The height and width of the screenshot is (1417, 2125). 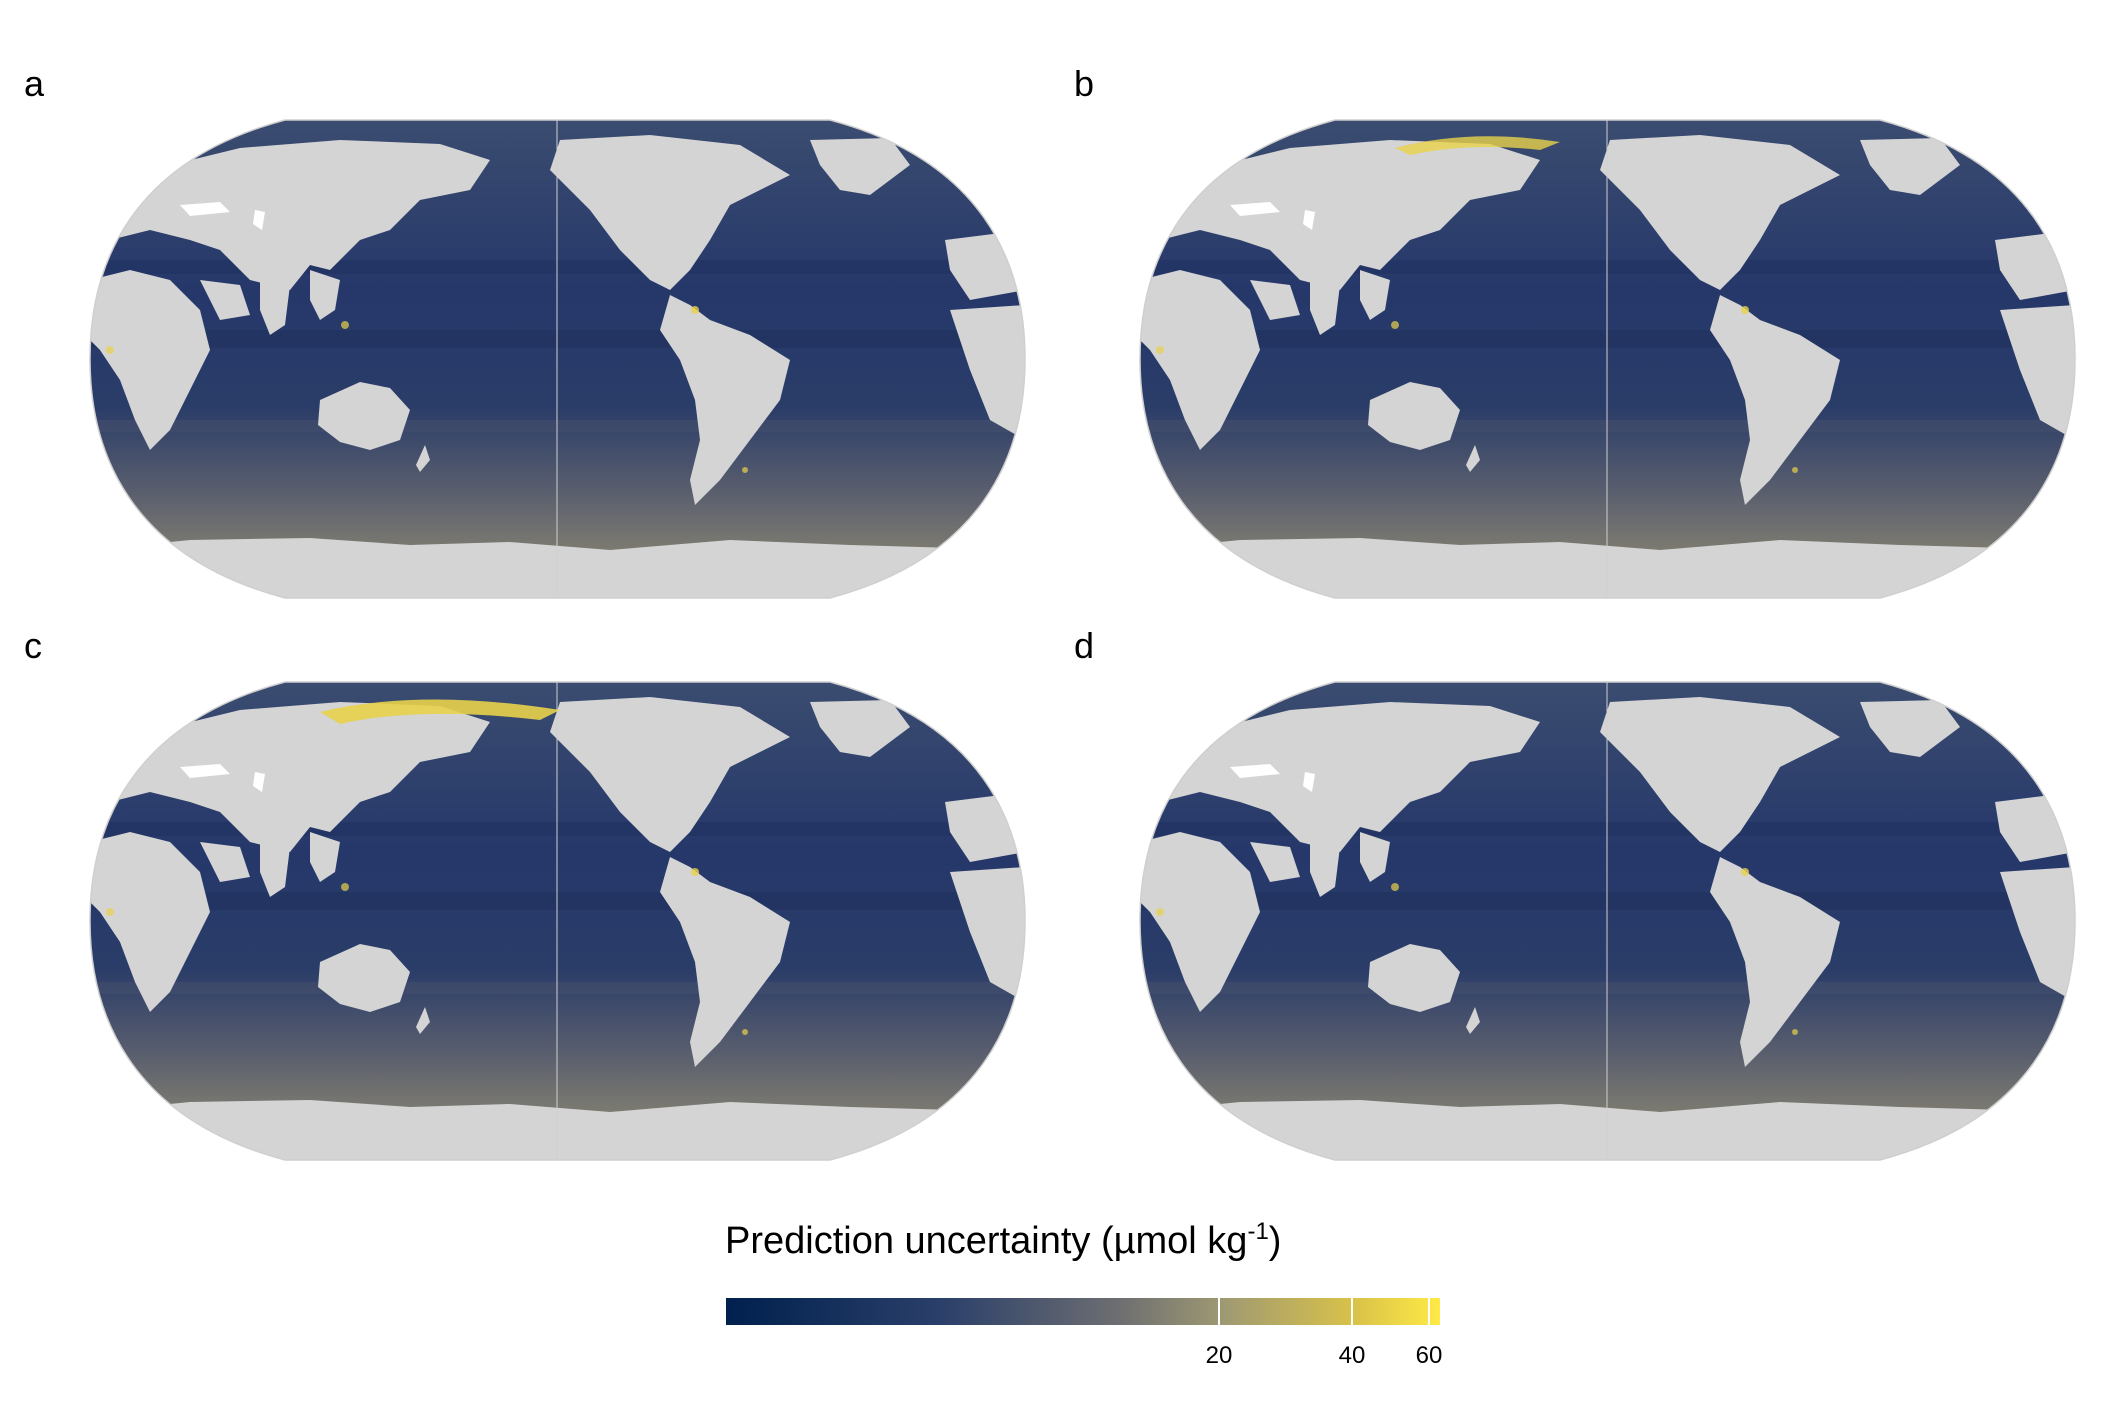 What do you see at coordinates (1258, 1231) in the screenshot?
I see `legend-title-superscript: -1` at bounding box center [1258, 1231].